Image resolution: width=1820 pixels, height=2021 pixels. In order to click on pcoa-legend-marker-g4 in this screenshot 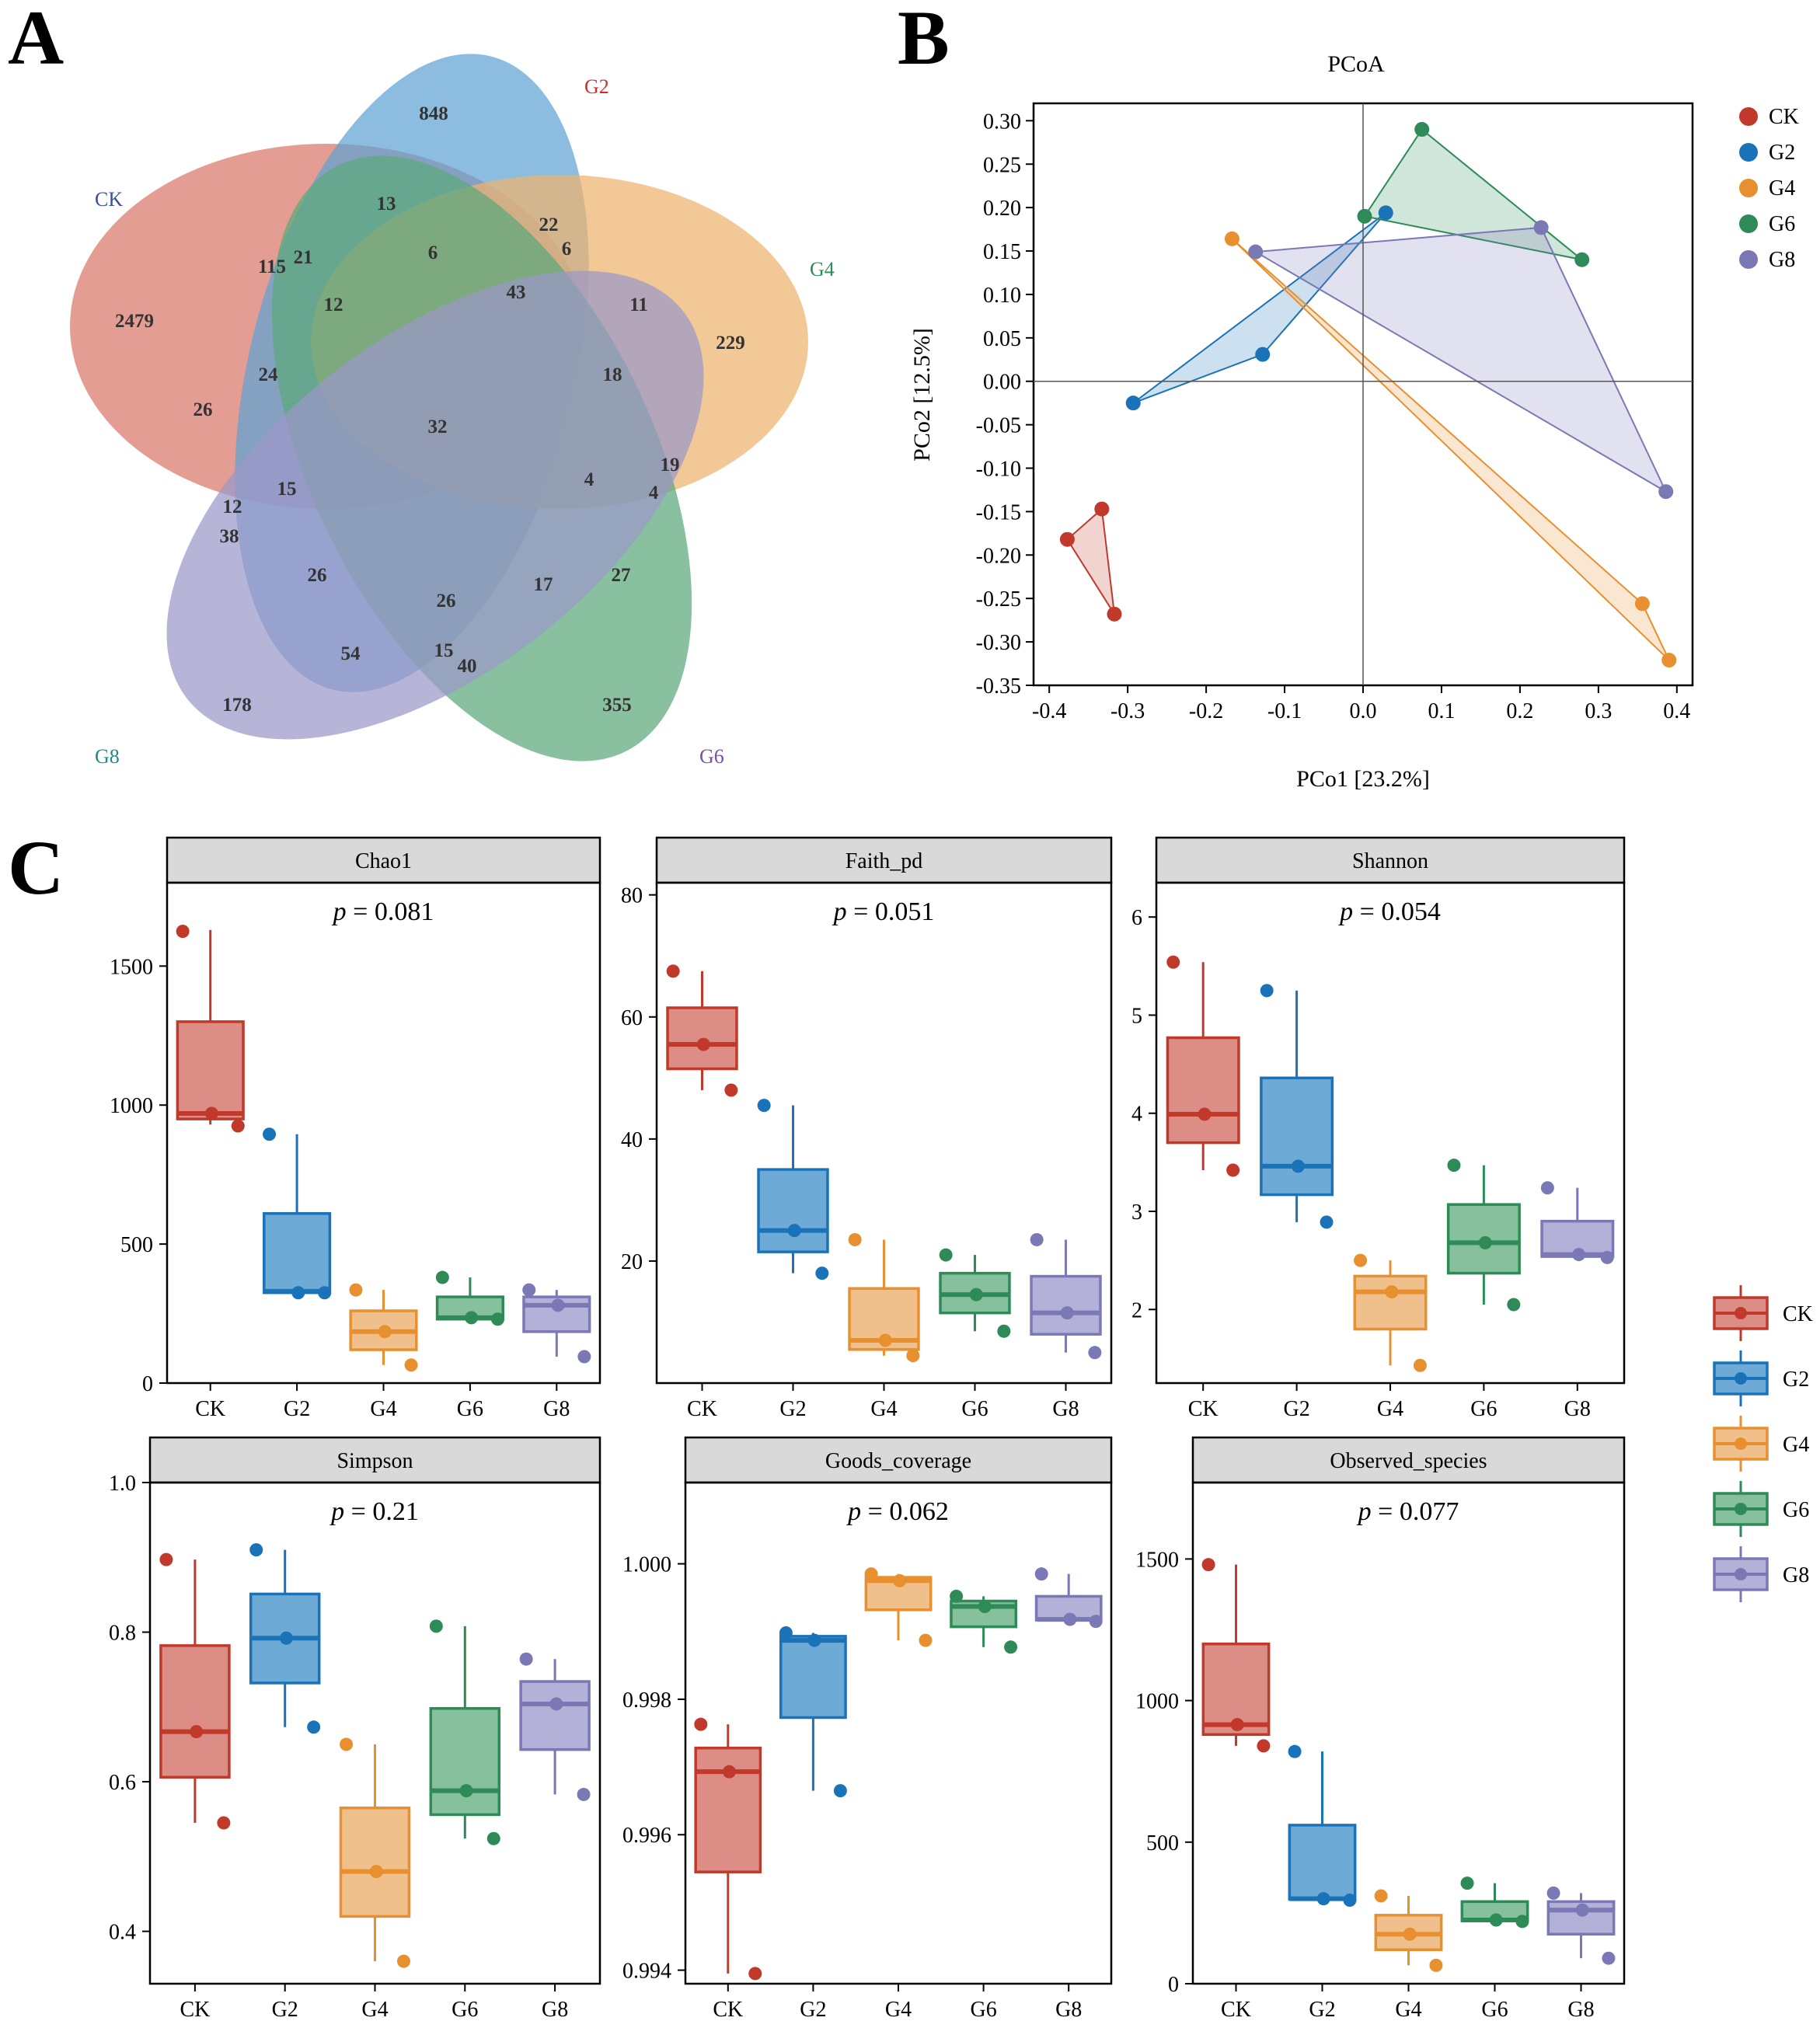, I will do `click(1748, 188)`.